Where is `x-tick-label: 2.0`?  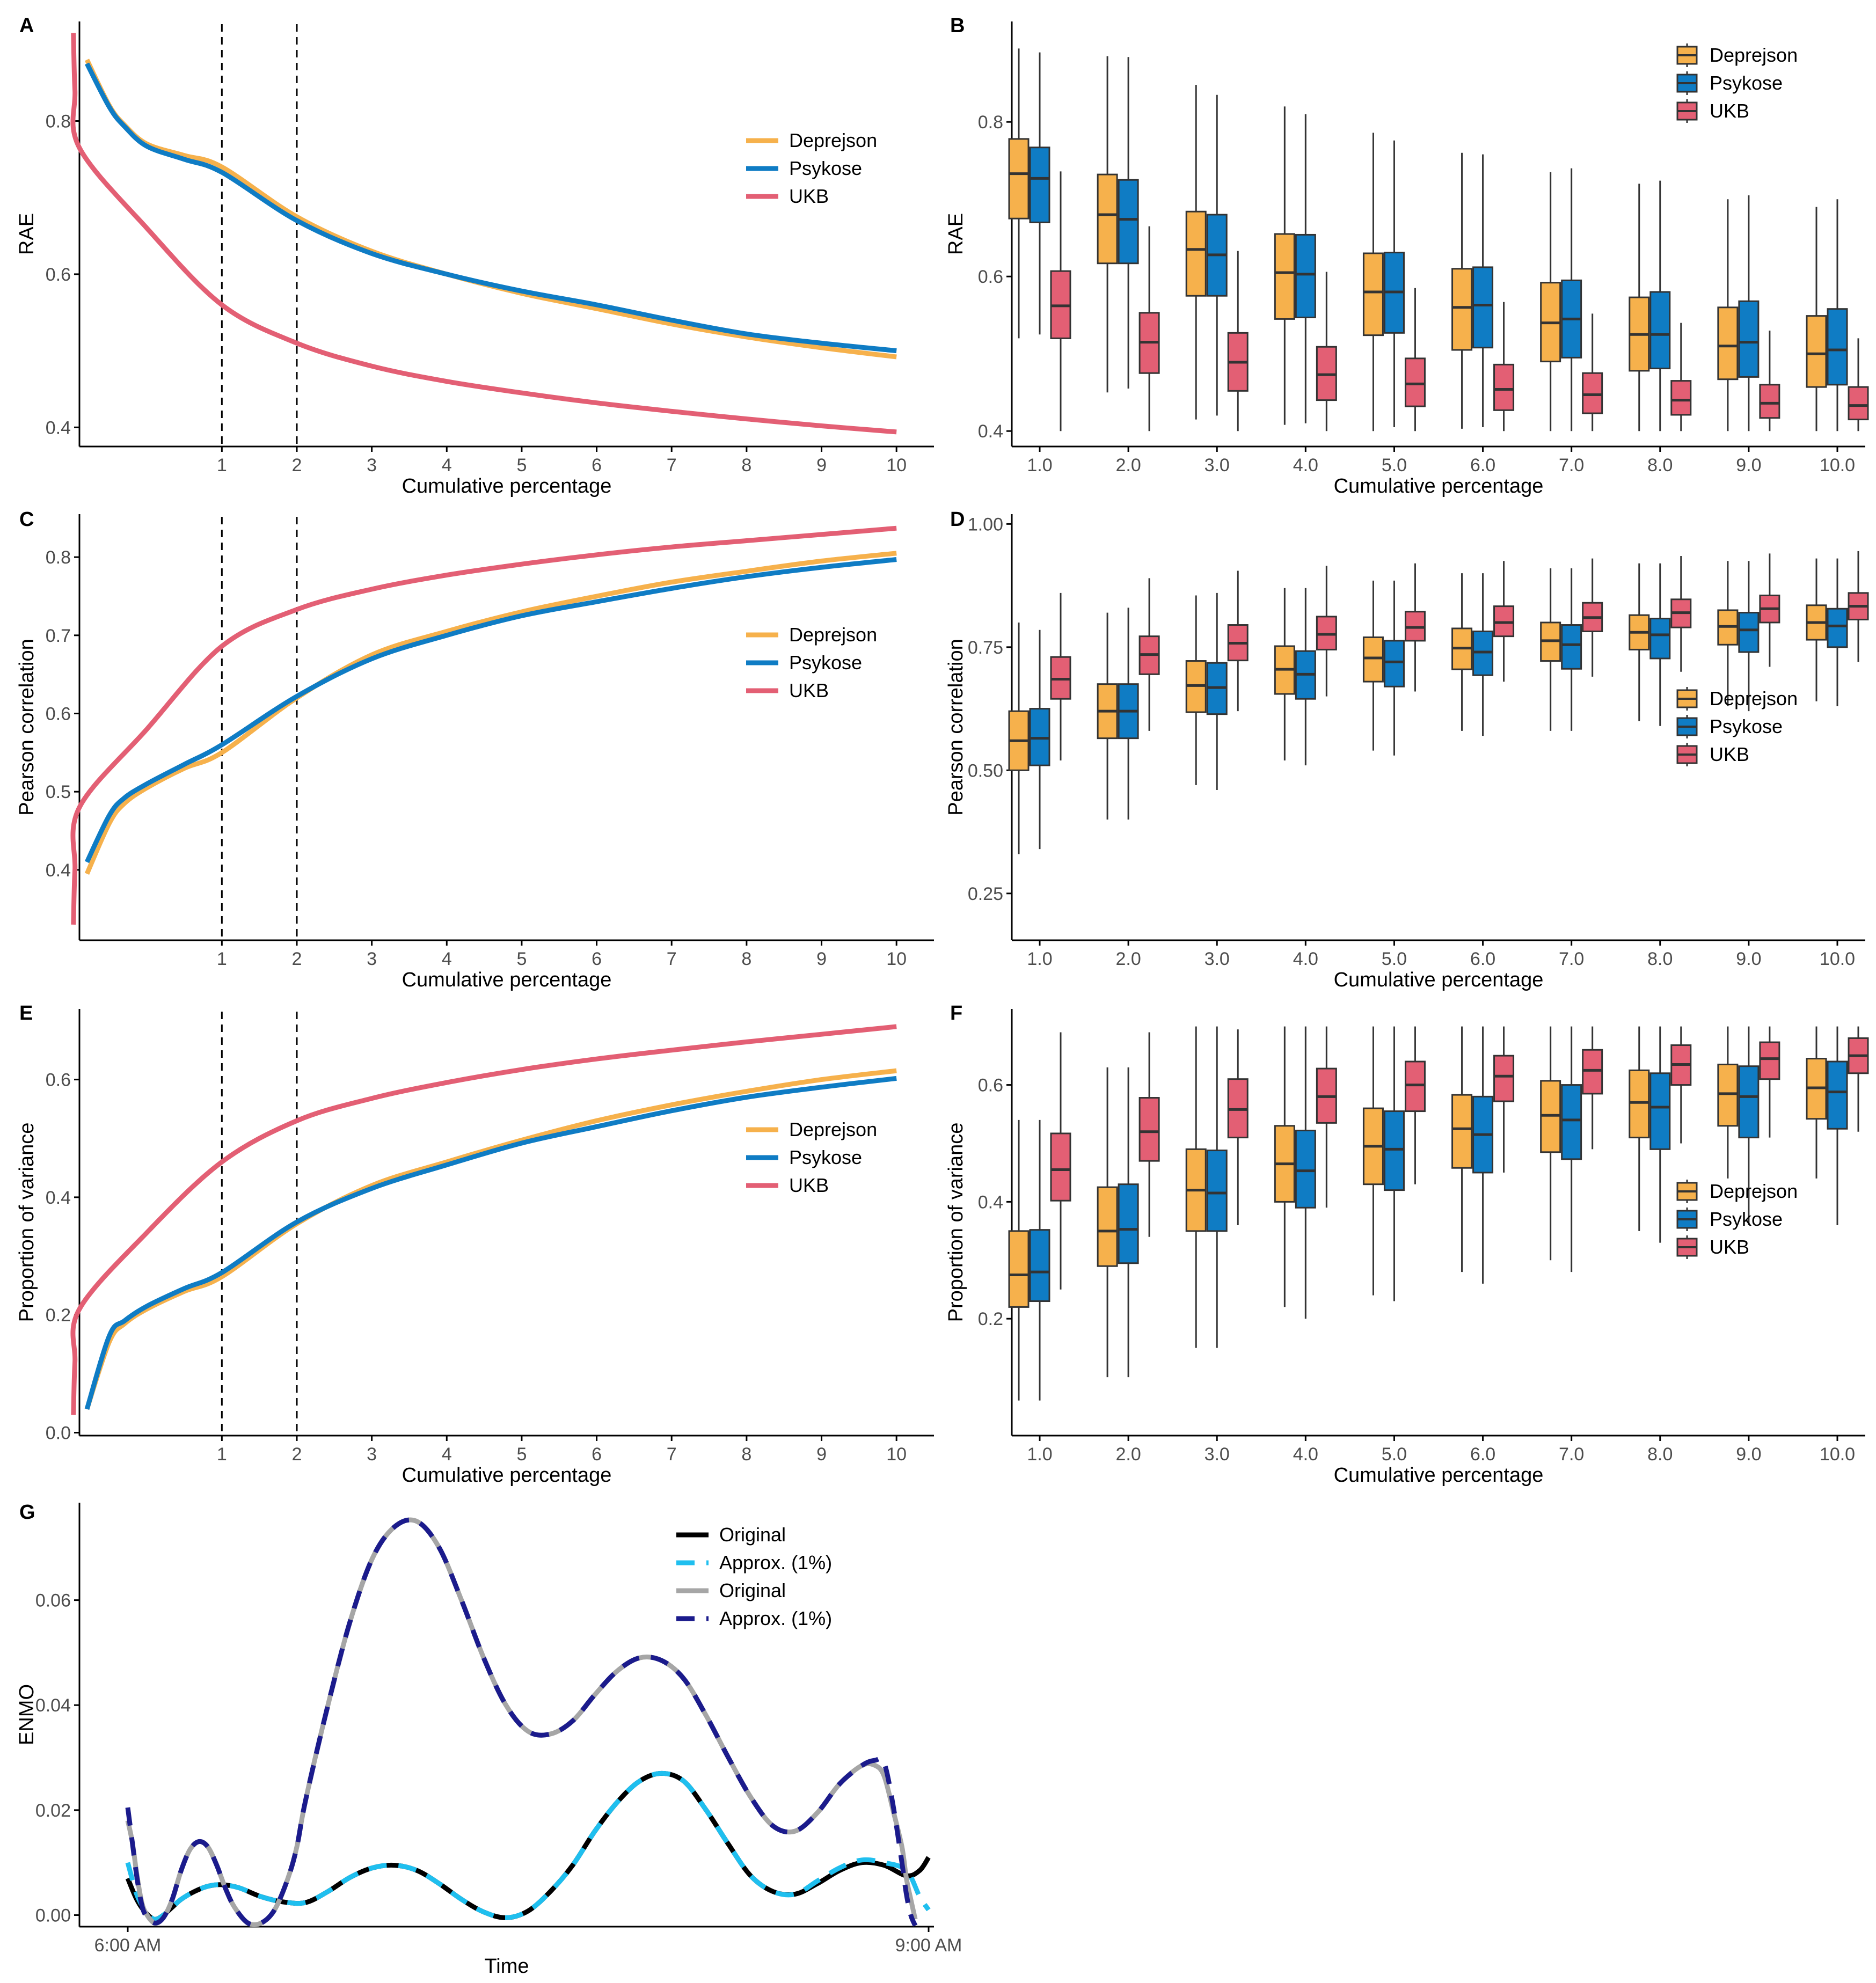
x-tick-label: 2.0 is located at coordinates (1128, 1454).